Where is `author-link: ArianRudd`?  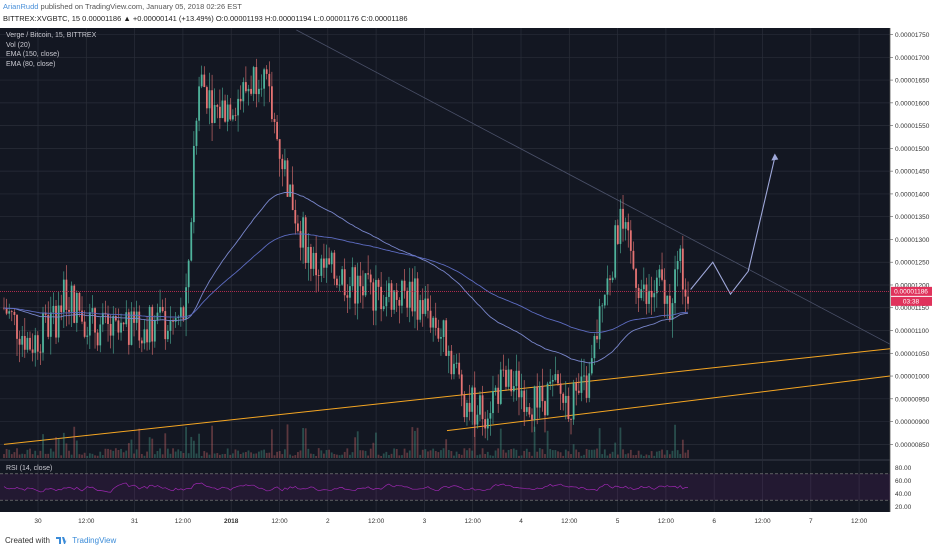 author-link: ArianRudd is located at coordinates (21, 6).